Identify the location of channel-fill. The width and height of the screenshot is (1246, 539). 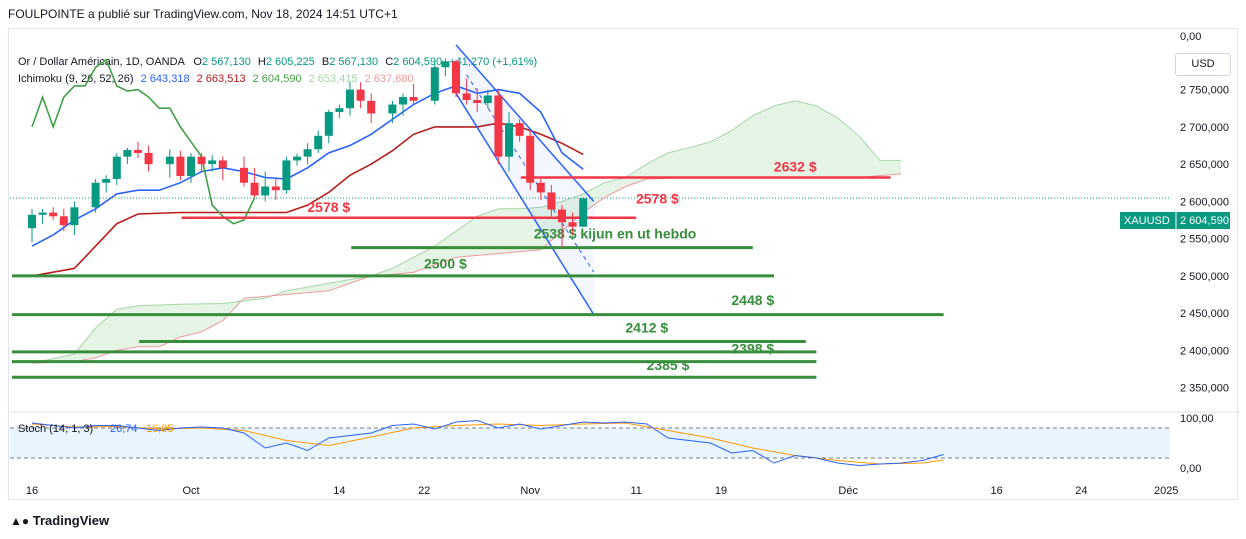
(525, 179).